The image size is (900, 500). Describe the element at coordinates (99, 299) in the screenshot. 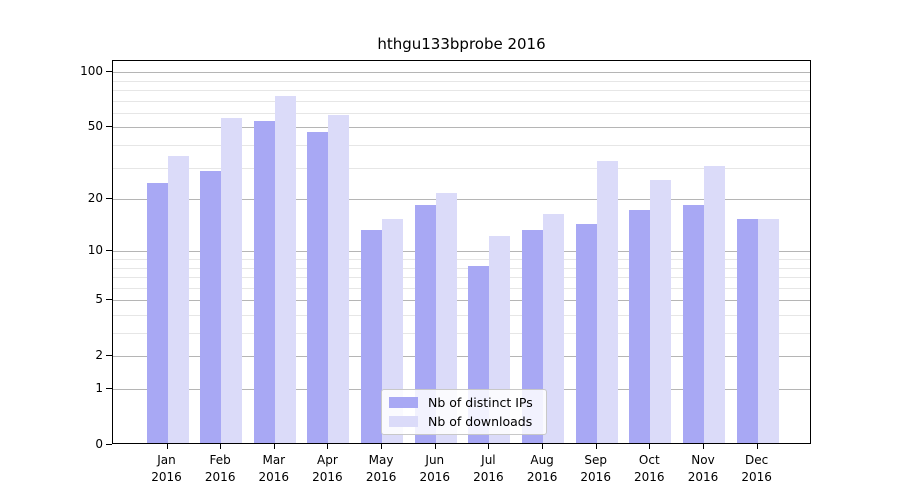

I see `y-tick-label-5: 5` at that location.